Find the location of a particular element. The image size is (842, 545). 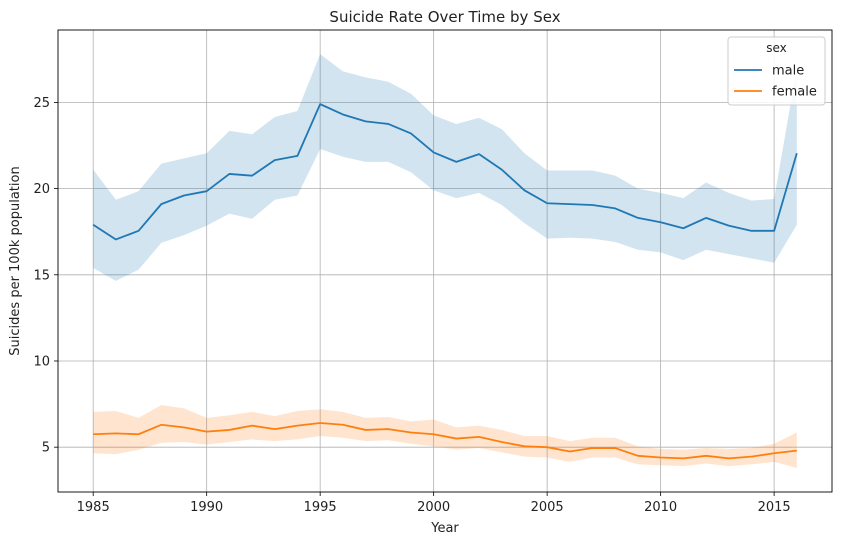

chart-title: Suicide Rate Over Time by Sex is located at coordinates (444, 17).